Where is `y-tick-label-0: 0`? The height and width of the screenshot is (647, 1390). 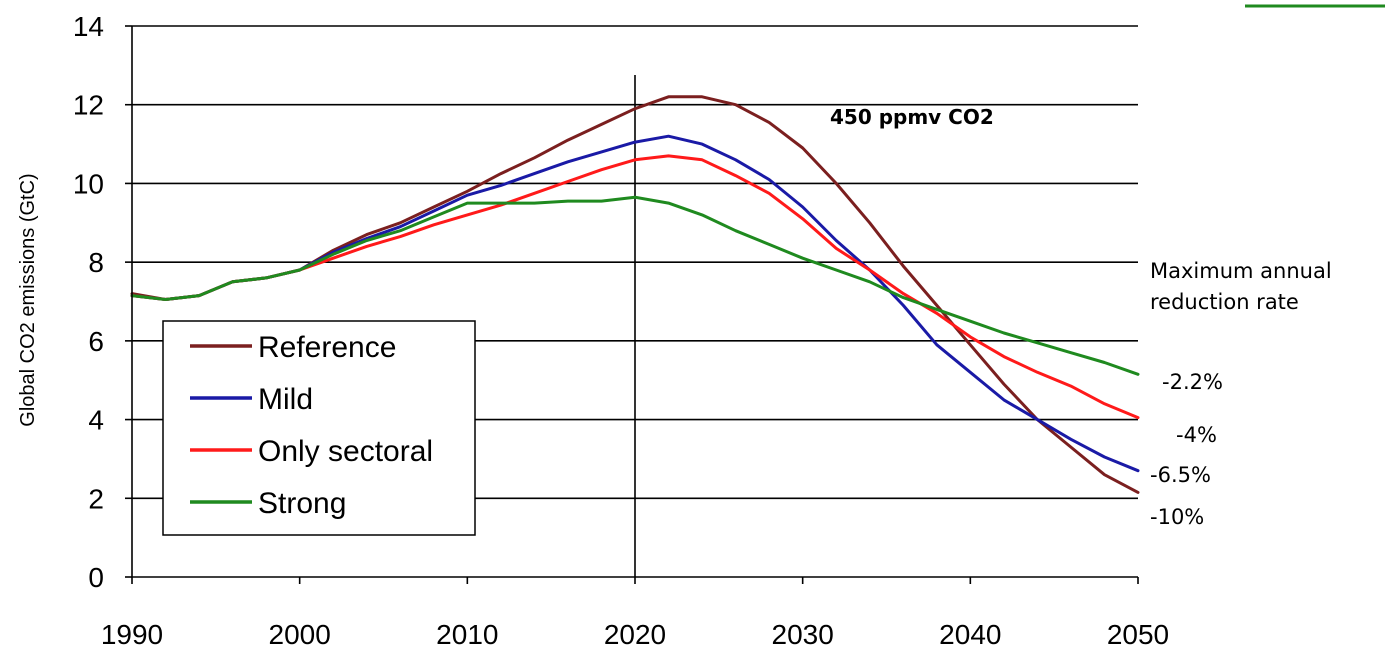
y-tick-label-0: 0 is located at coordinates (96, 577).